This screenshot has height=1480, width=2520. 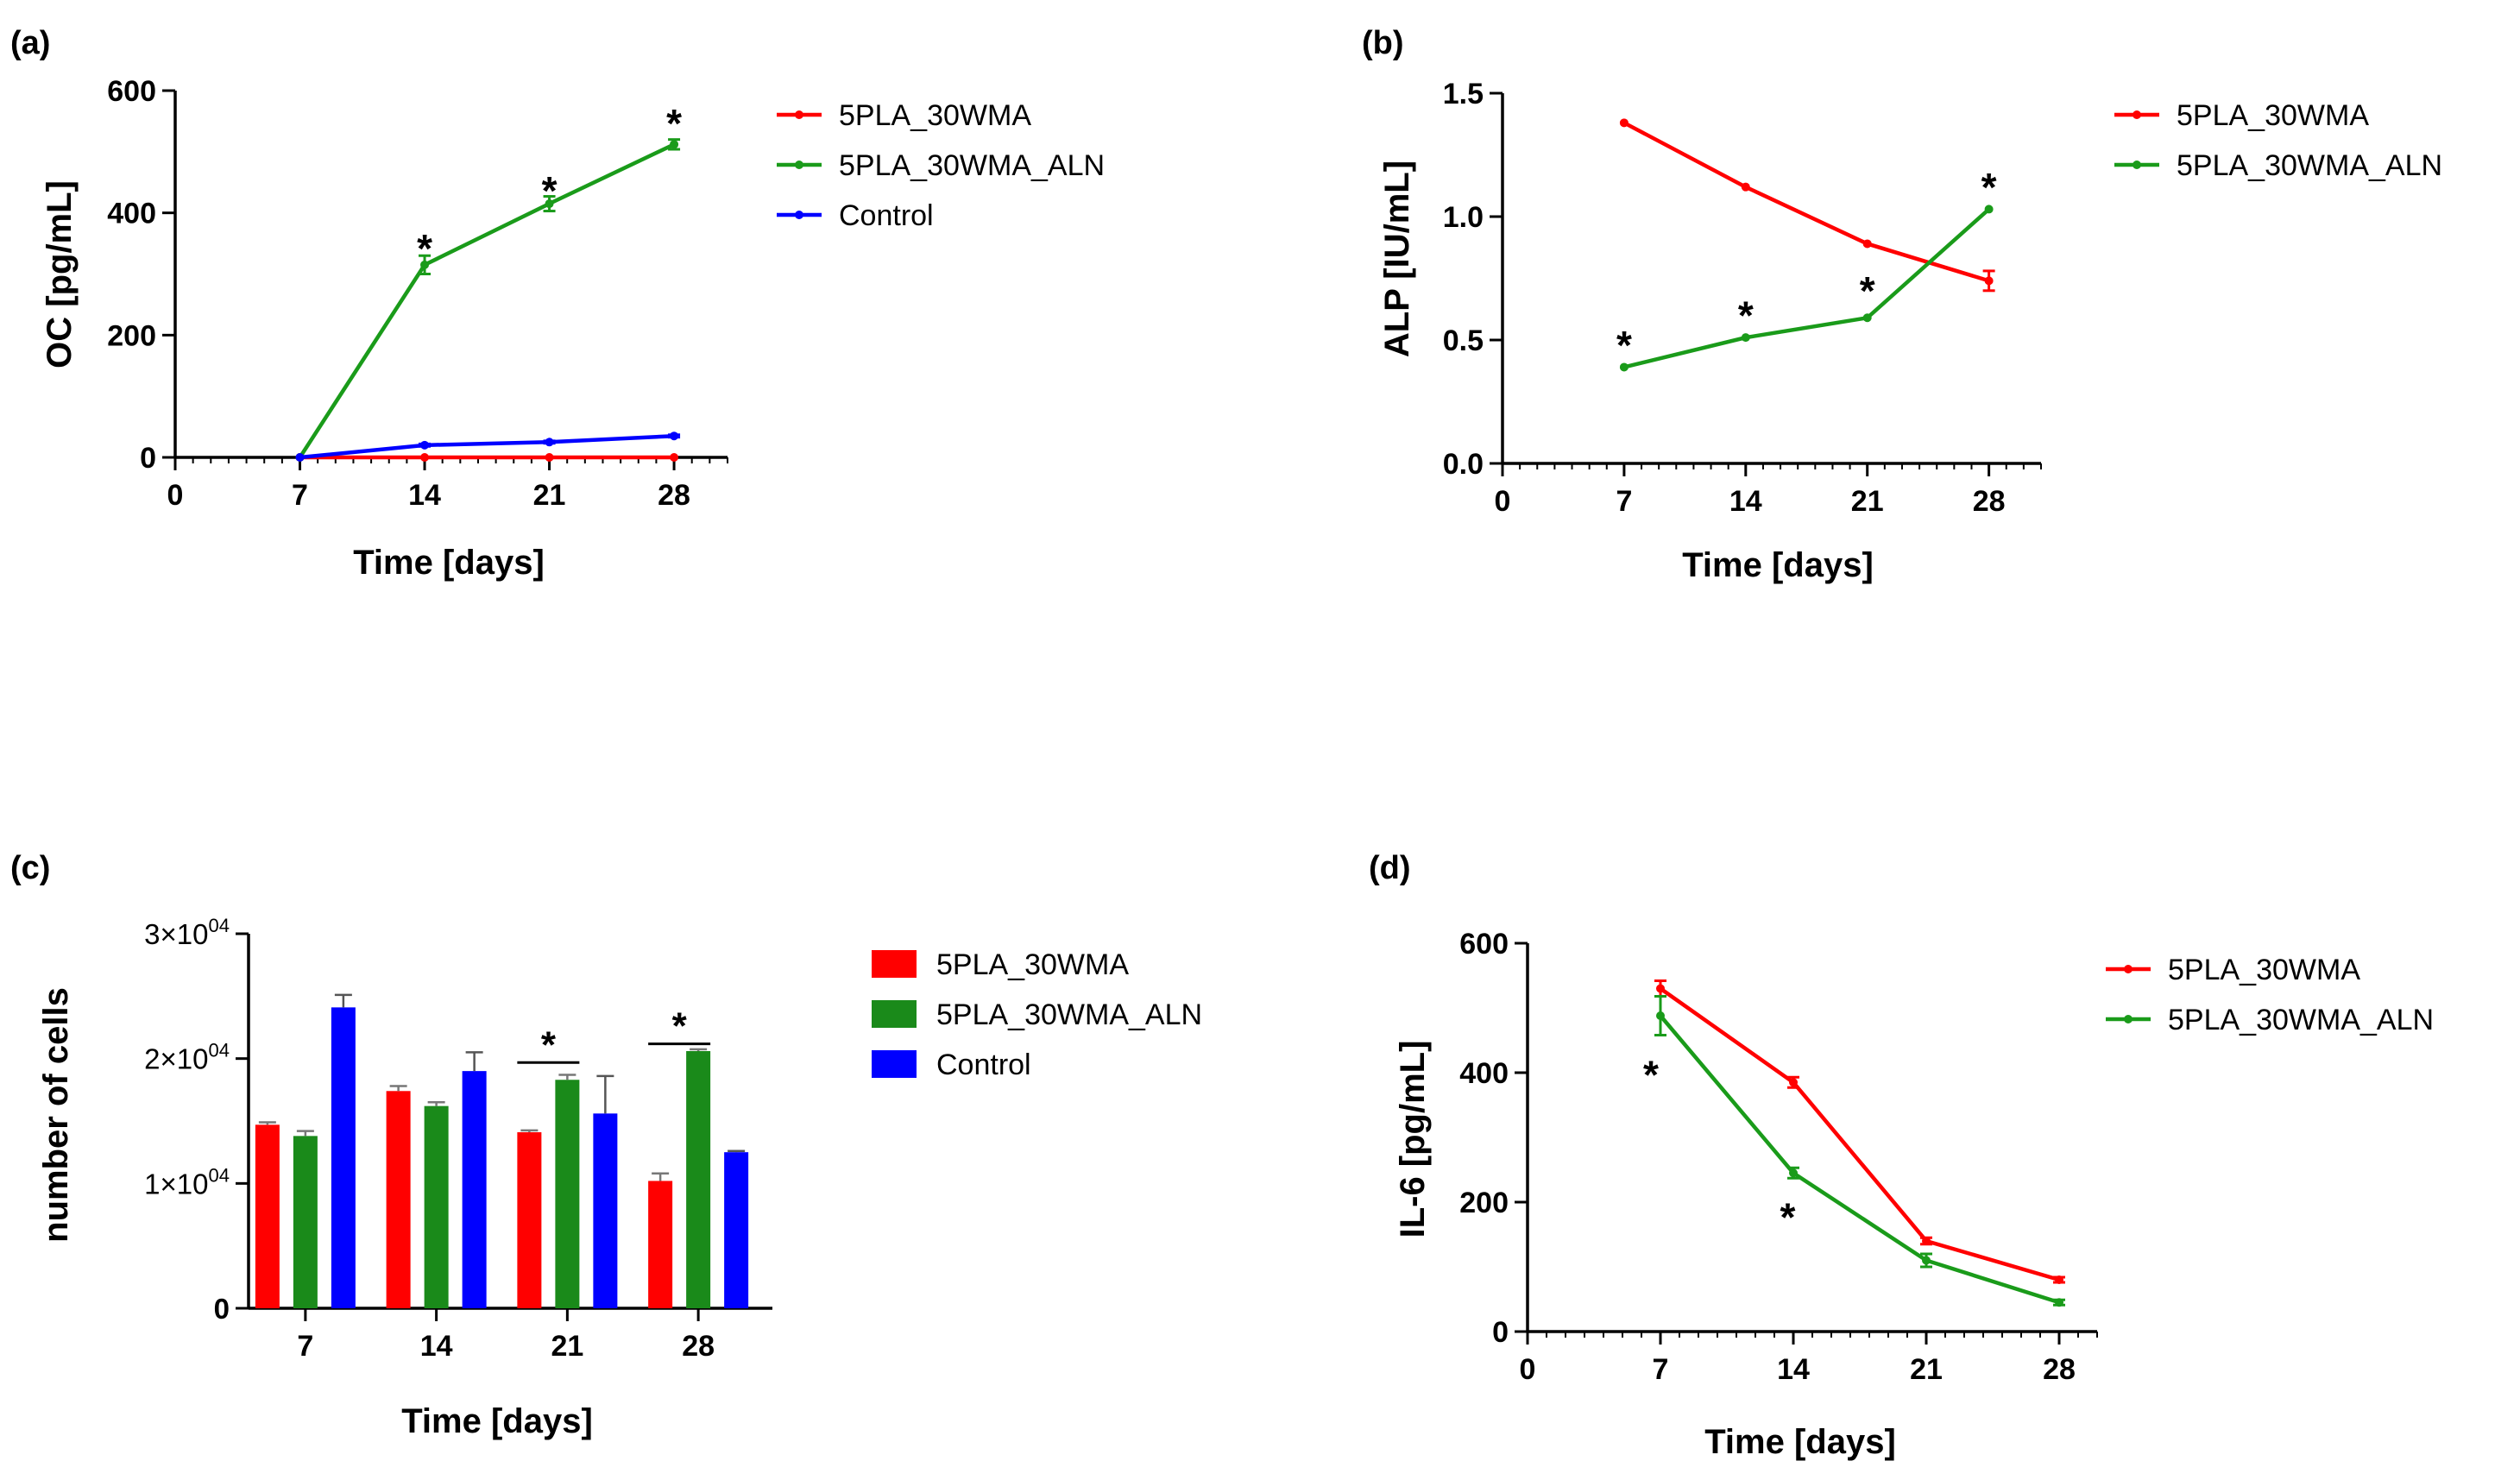 I want to click on x-tick-label-b: 21, so click(x=1868, y=502).